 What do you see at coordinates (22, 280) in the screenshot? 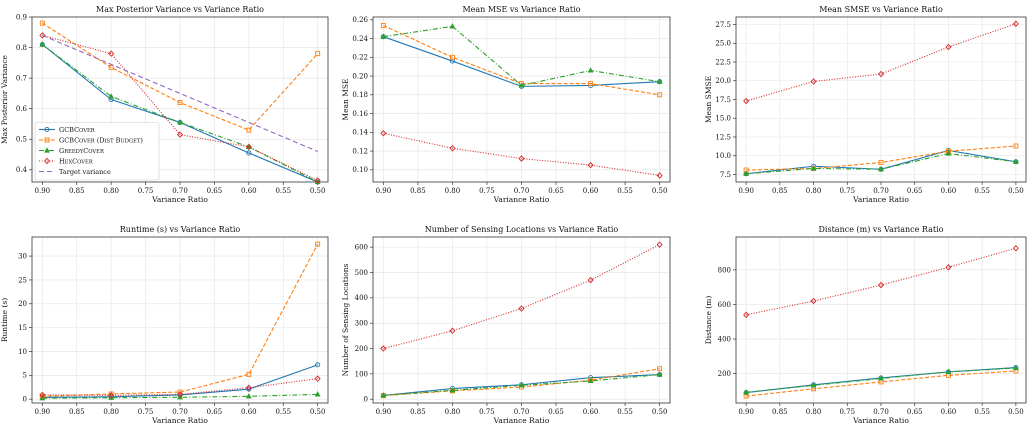
I see `y-tick-label: 25` at bounding box center [22, 280].